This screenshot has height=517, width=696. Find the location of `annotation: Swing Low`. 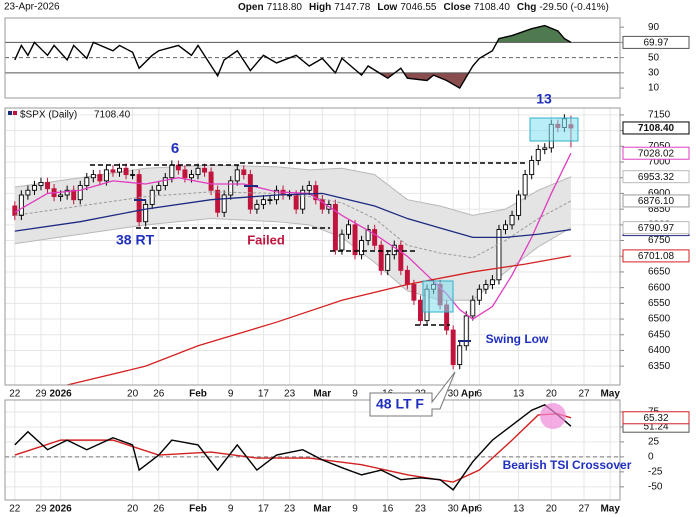

annotation: Swing Low is located at coordinates (517, 339).